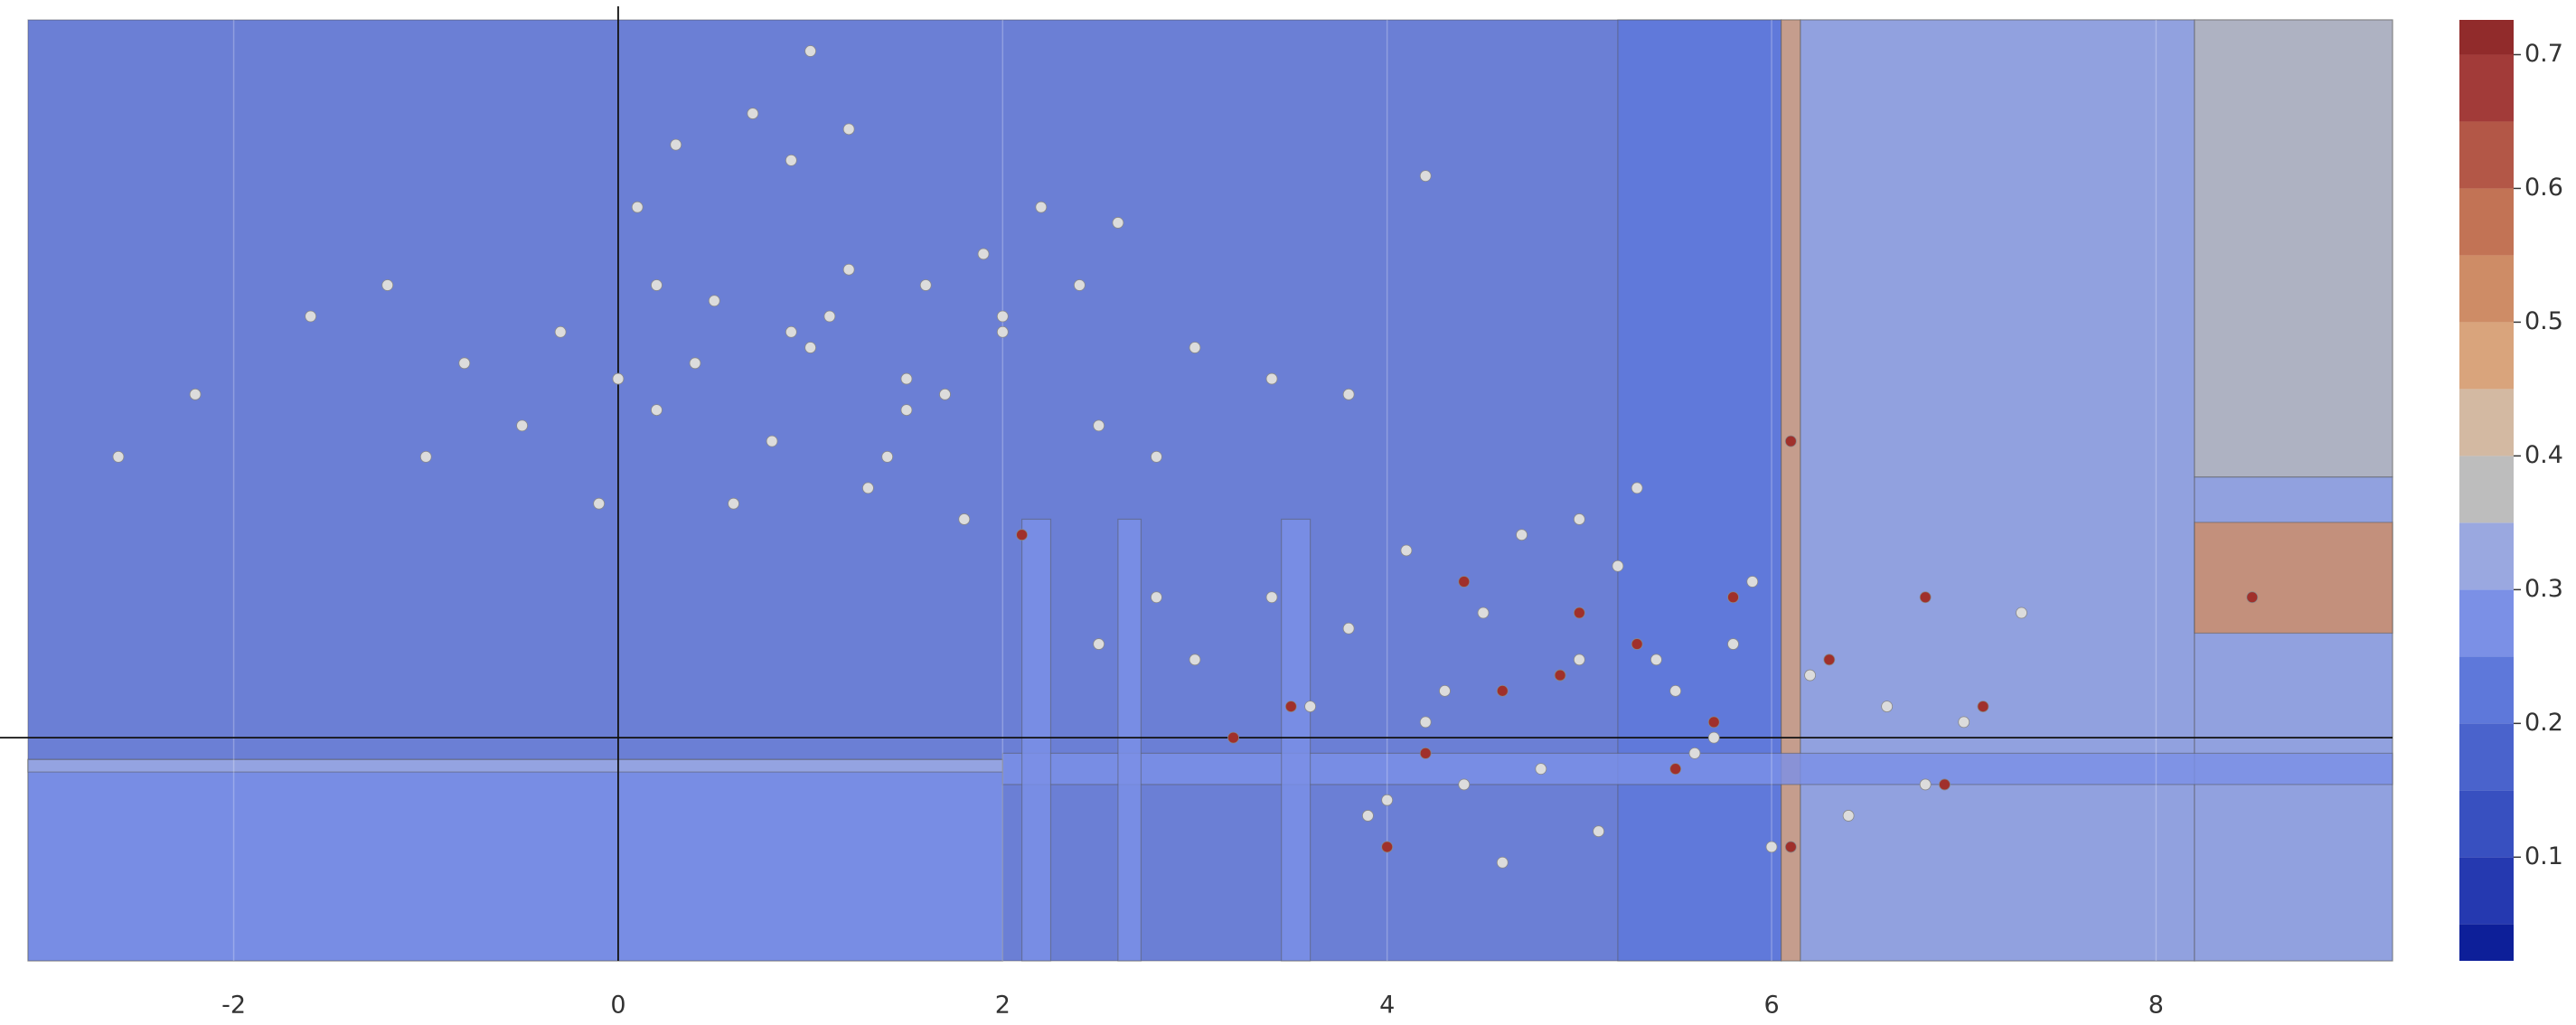 Image resolution: width=2576 pixels, height=1025 pixels. What do you see at coordinates (2543, 321) in the screenshot?
I see `colorbar-tick-label: 0.5` at bounding box center [2543, 321].